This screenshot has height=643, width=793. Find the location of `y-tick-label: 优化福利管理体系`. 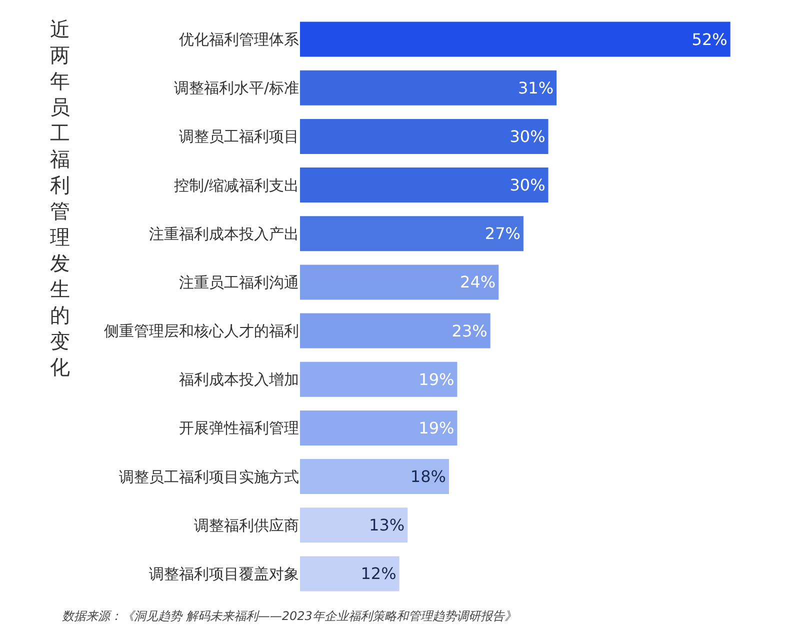

y-tick-label: 优化福利管理体系 is located at coordinates (239, 39).